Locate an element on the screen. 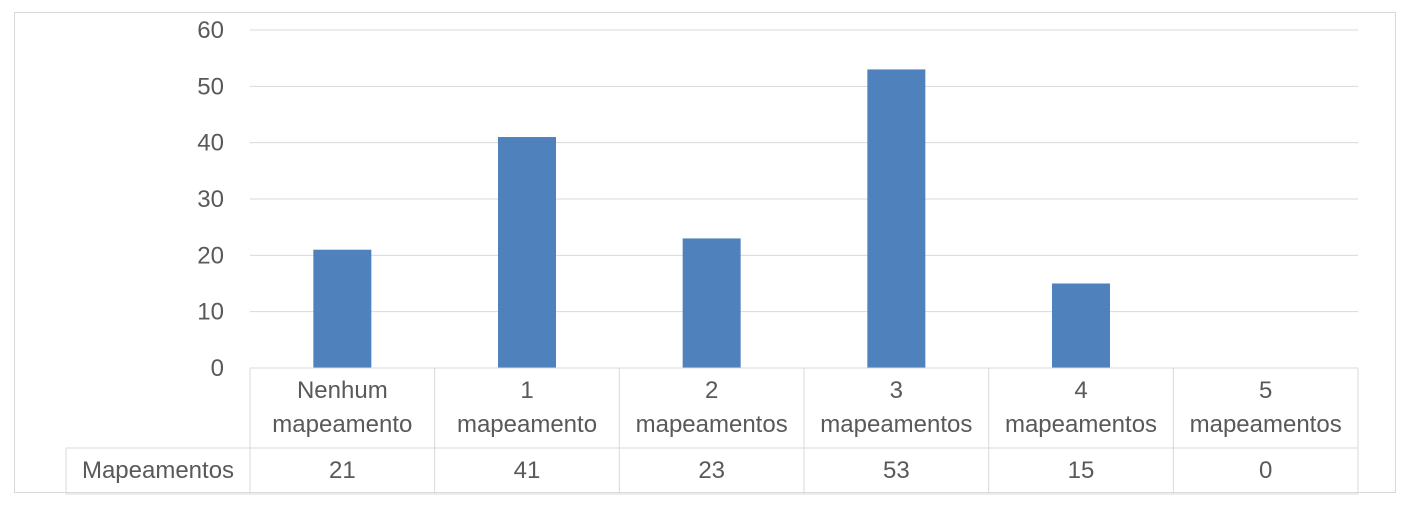 The image size is (1412, 506). y-tick-label: 10 is located at coordinates (210, 312).